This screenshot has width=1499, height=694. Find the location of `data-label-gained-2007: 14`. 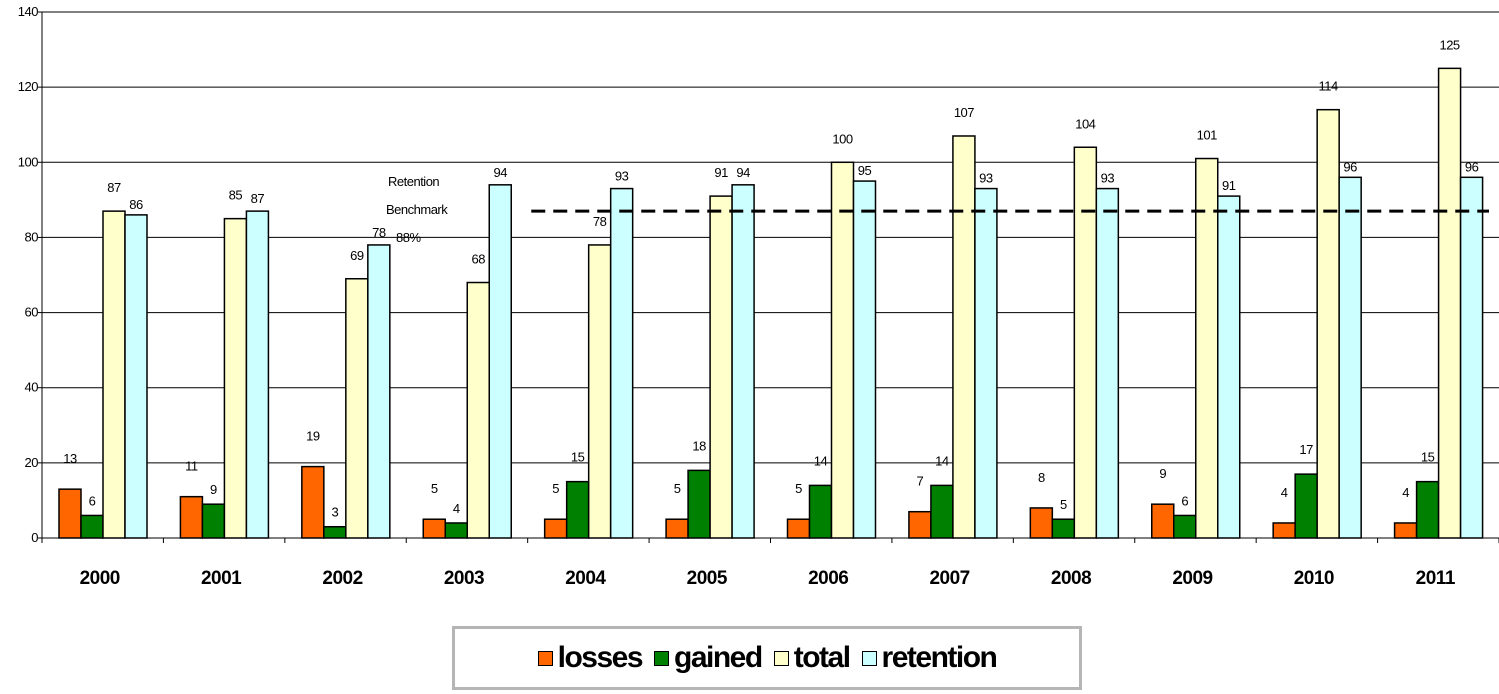

data-label-gained-2007: 14 is located at coordinates (942, 460).